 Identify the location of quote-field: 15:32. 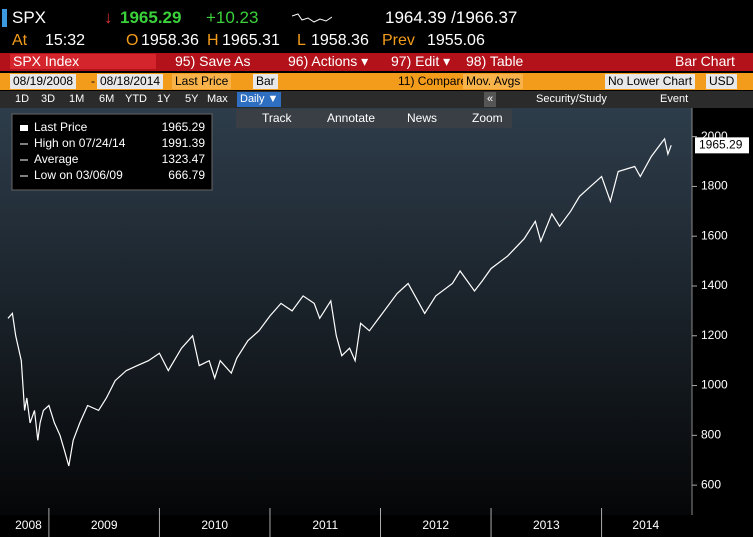
(65, 40).